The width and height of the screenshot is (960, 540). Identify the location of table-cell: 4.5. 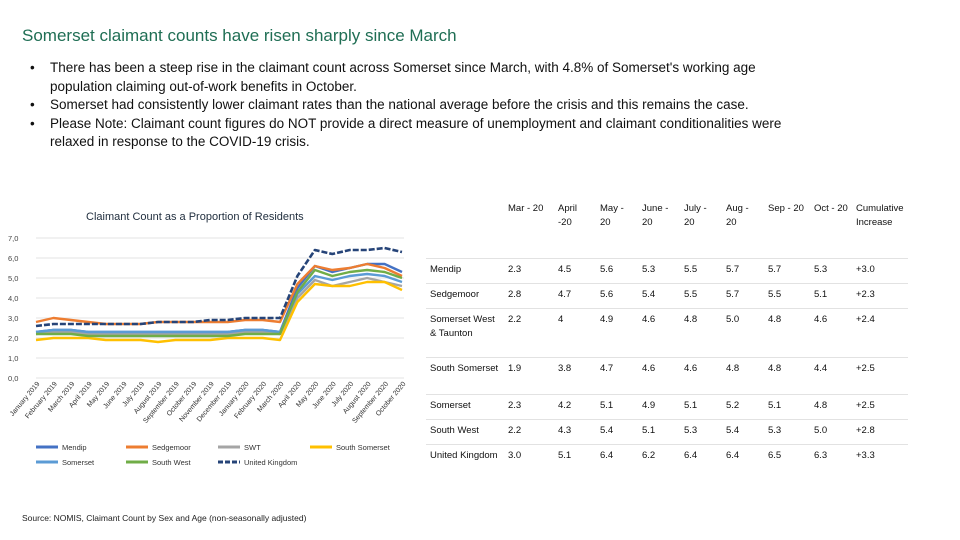
(575, 270).